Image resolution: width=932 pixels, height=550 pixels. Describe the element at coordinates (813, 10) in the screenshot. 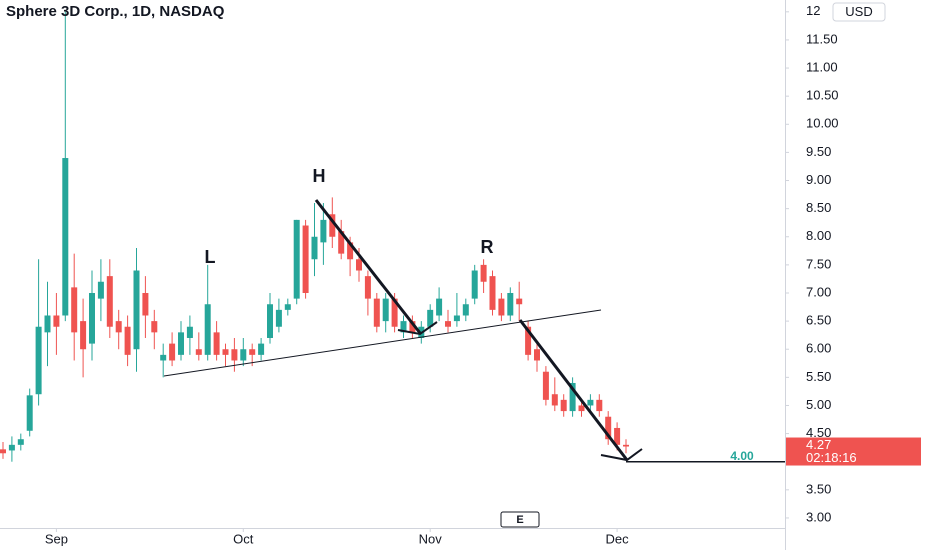

I see `y-tick-label: 12` at that location.